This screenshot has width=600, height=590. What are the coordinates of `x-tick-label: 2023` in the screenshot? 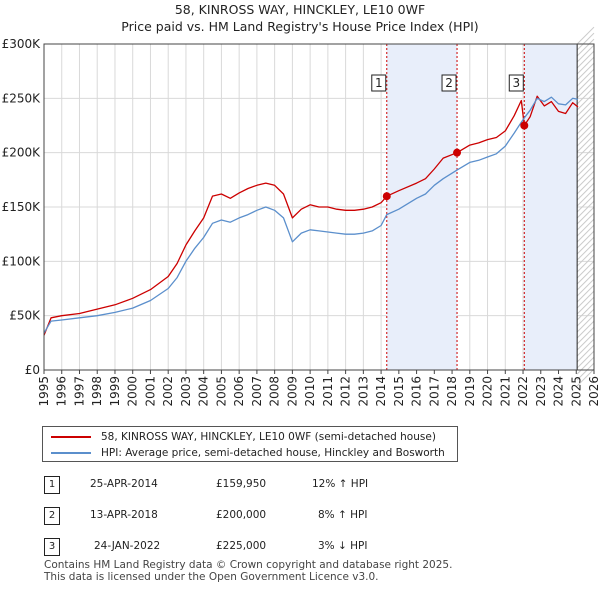 It's located at (541, 391).